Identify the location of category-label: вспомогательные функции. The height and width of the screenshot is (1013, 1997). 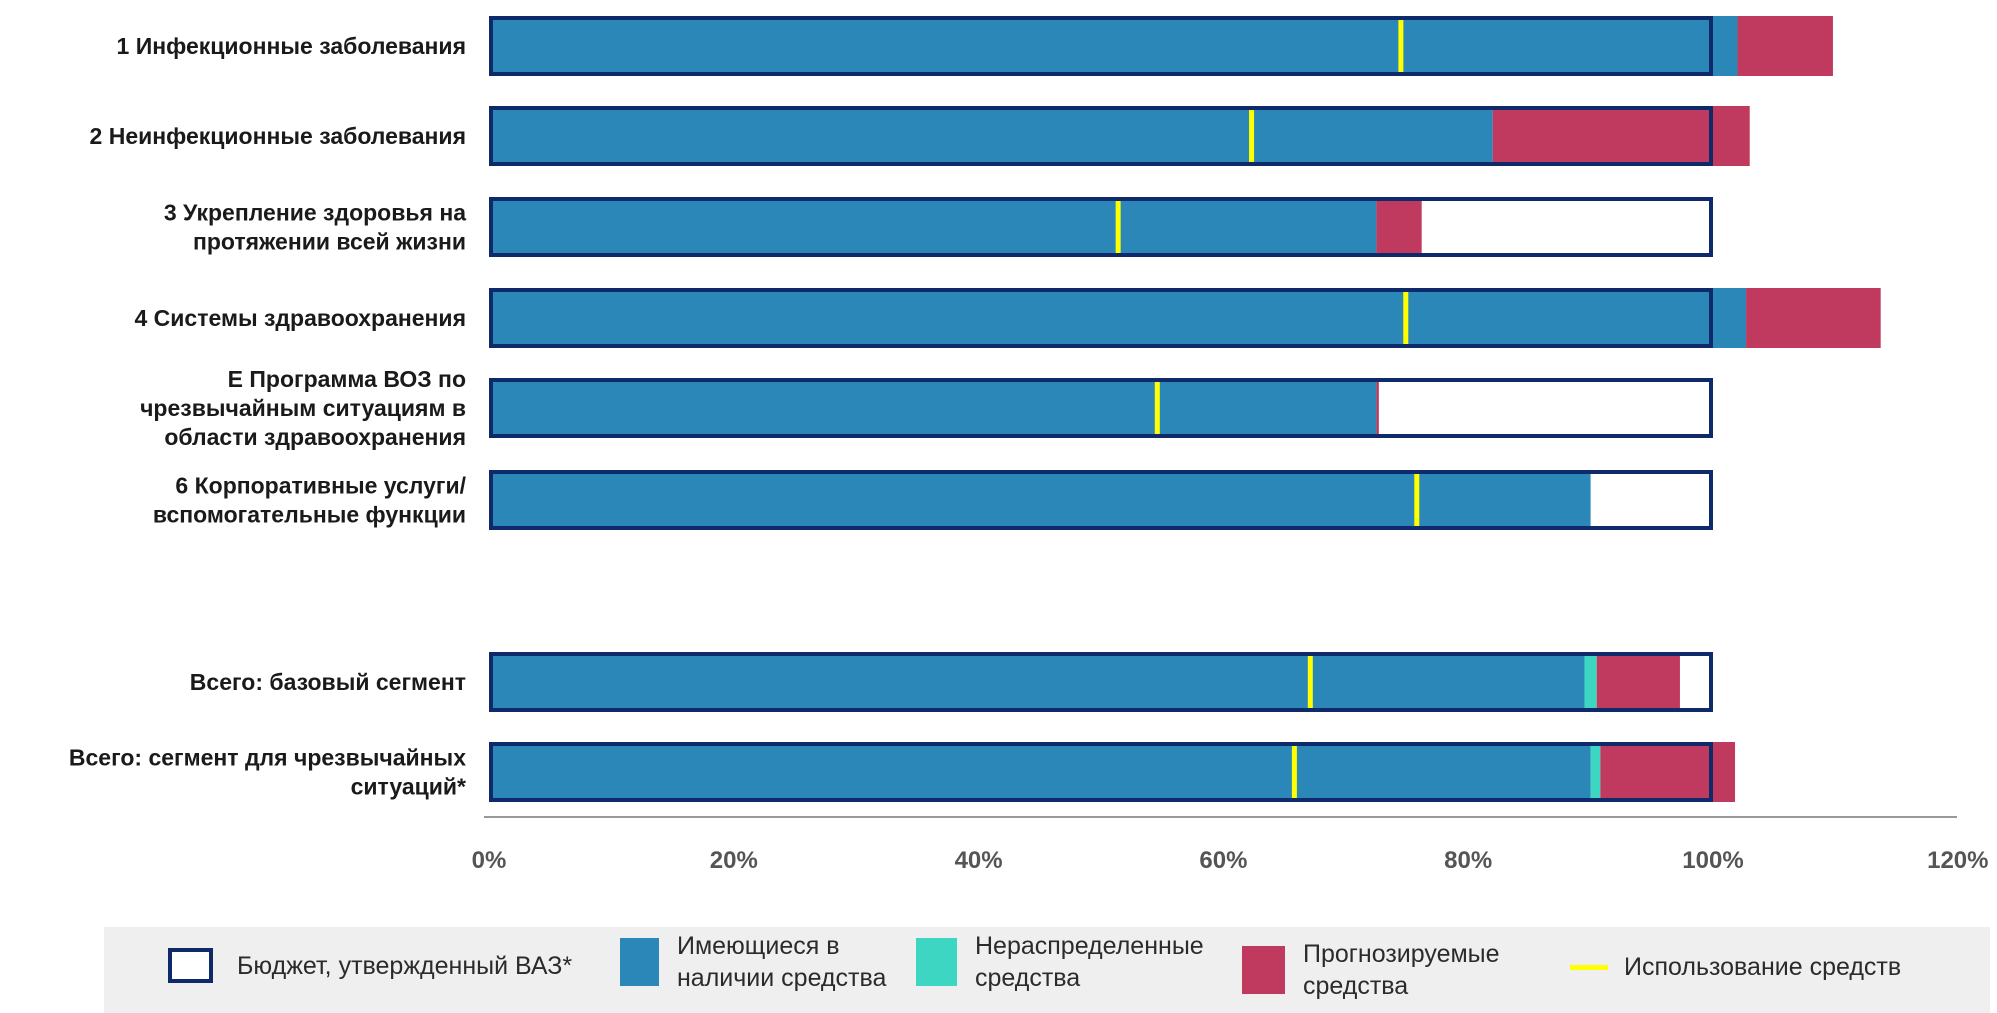
(309, 515).